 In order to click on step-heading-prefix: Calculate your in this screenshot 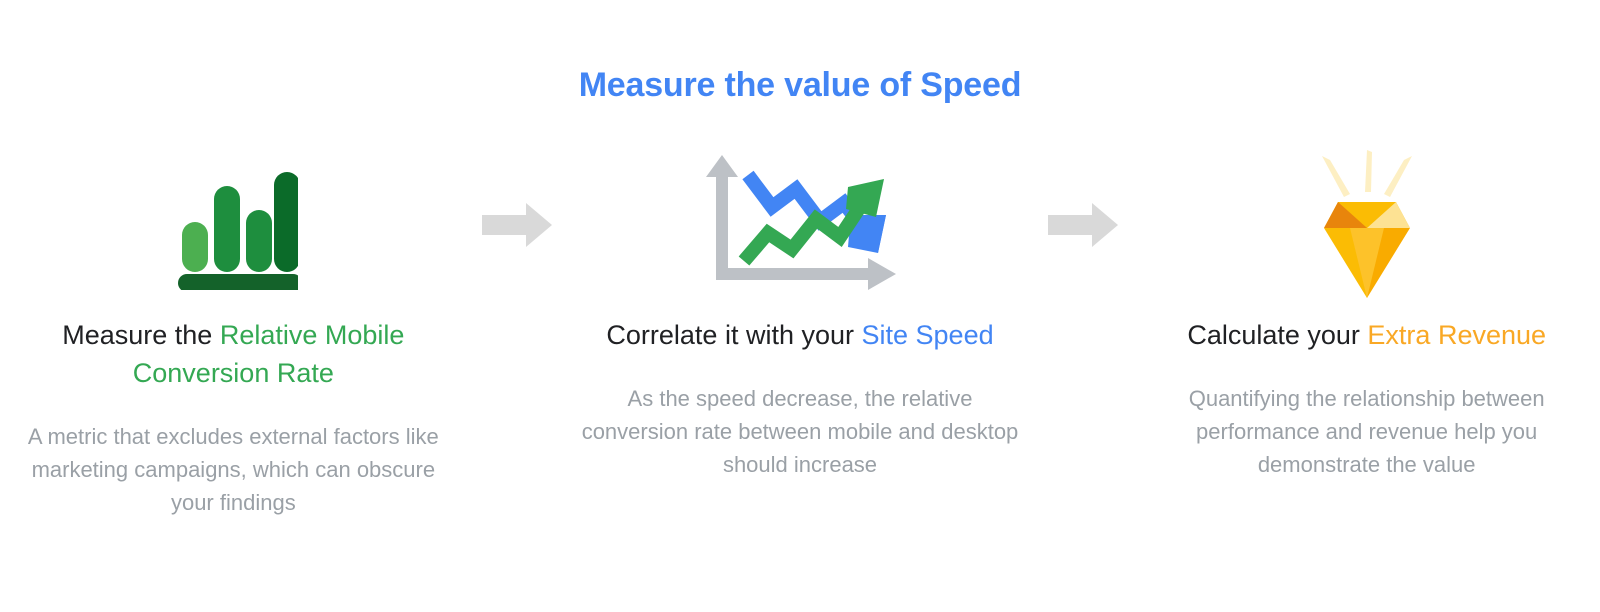, I will do `click(1277, 335)`.